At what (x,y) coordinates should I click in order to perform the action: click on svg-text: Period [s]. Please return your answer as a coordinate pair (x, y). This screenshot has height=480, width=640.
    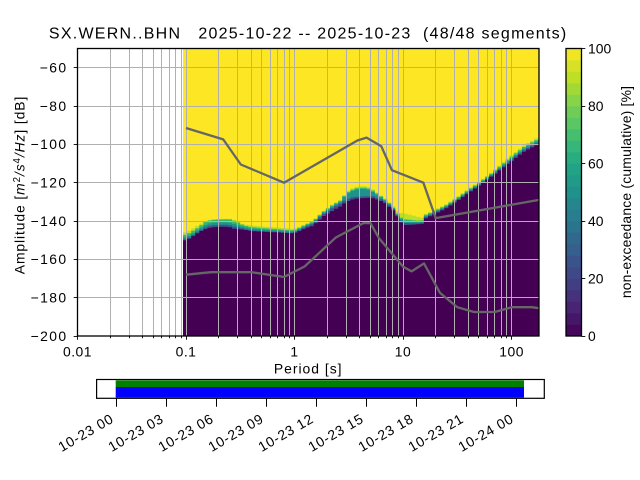
    Looking at the image, I should click on (308, 369).